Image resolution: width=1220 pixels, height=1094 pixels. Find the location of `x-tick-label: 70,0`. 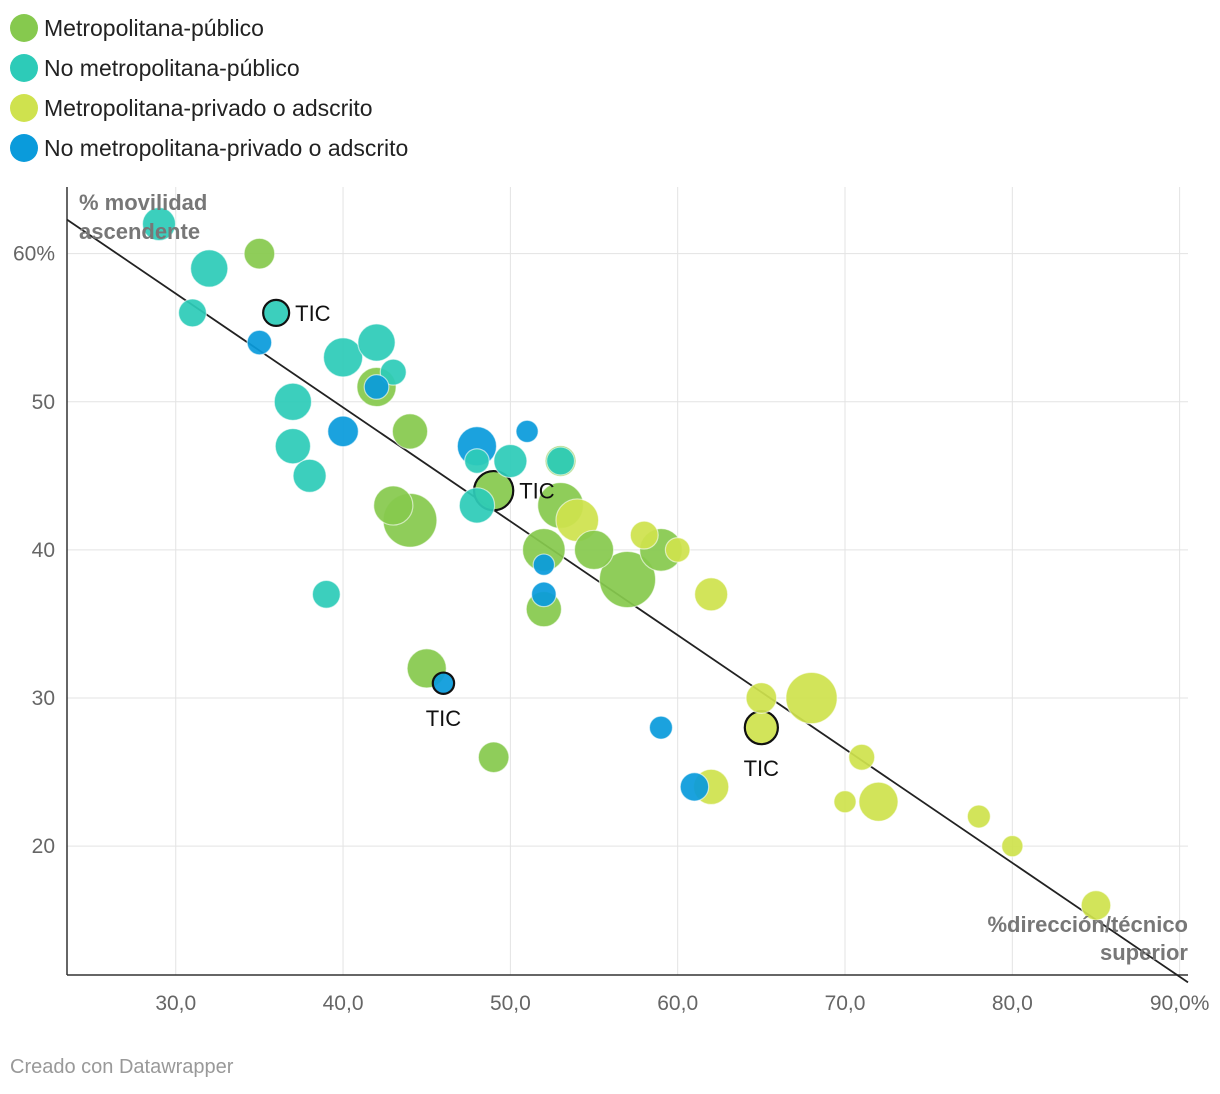

x-tick-label: 70,0 is located at coordinates (845, 1003).